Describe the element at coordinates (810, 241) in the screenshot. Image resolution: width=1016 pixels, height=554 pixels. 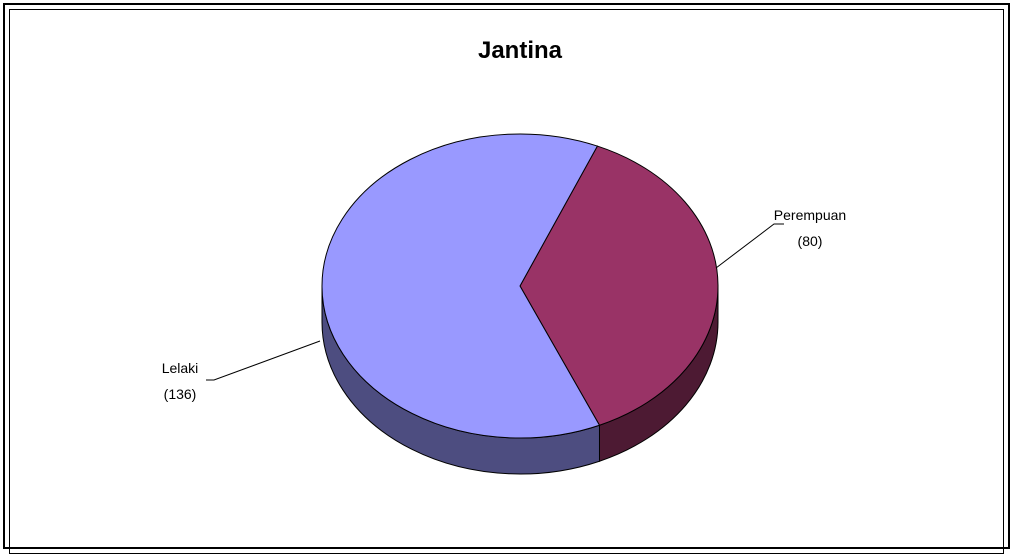
I see `data-label-perempuan-value: (80)` at that location.